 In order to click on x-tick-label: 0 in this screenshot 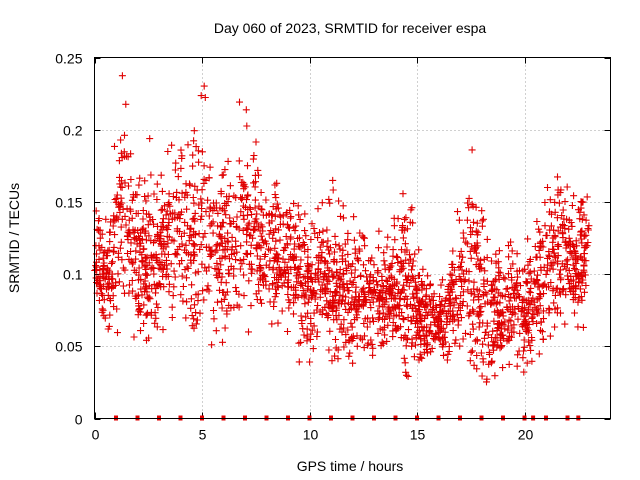, I will do `click(96, 435)`.